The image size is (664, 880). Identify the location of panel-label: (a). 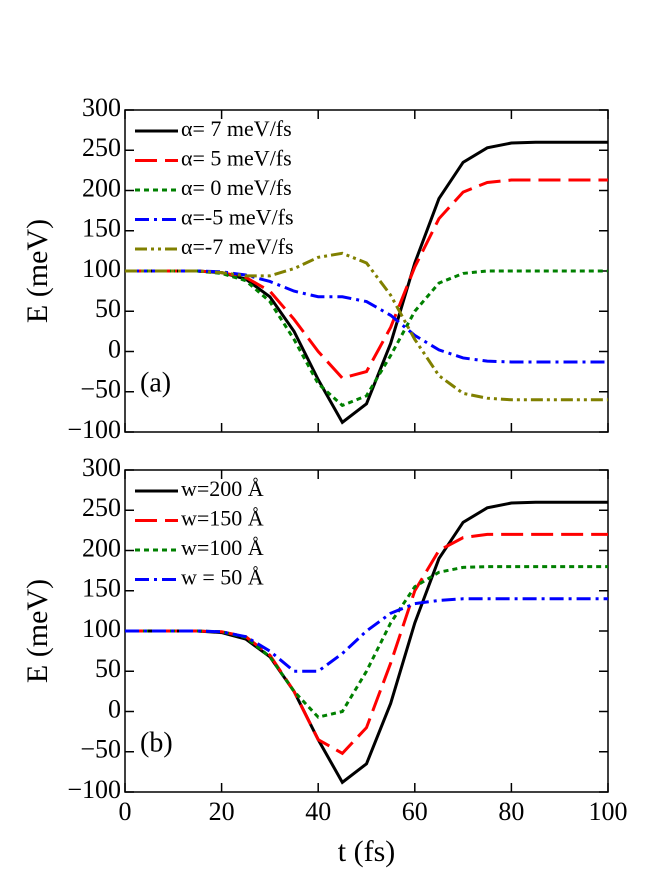
(155, 382).